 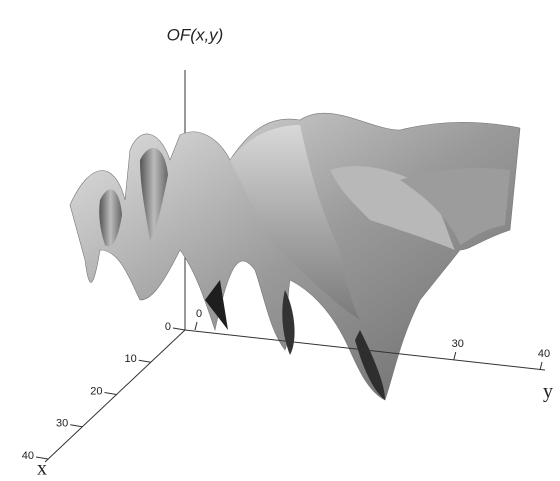 What do you see at coordinates (115, 396) in the screenshot?
I see `x-axis` at bounding box center [115, 396].